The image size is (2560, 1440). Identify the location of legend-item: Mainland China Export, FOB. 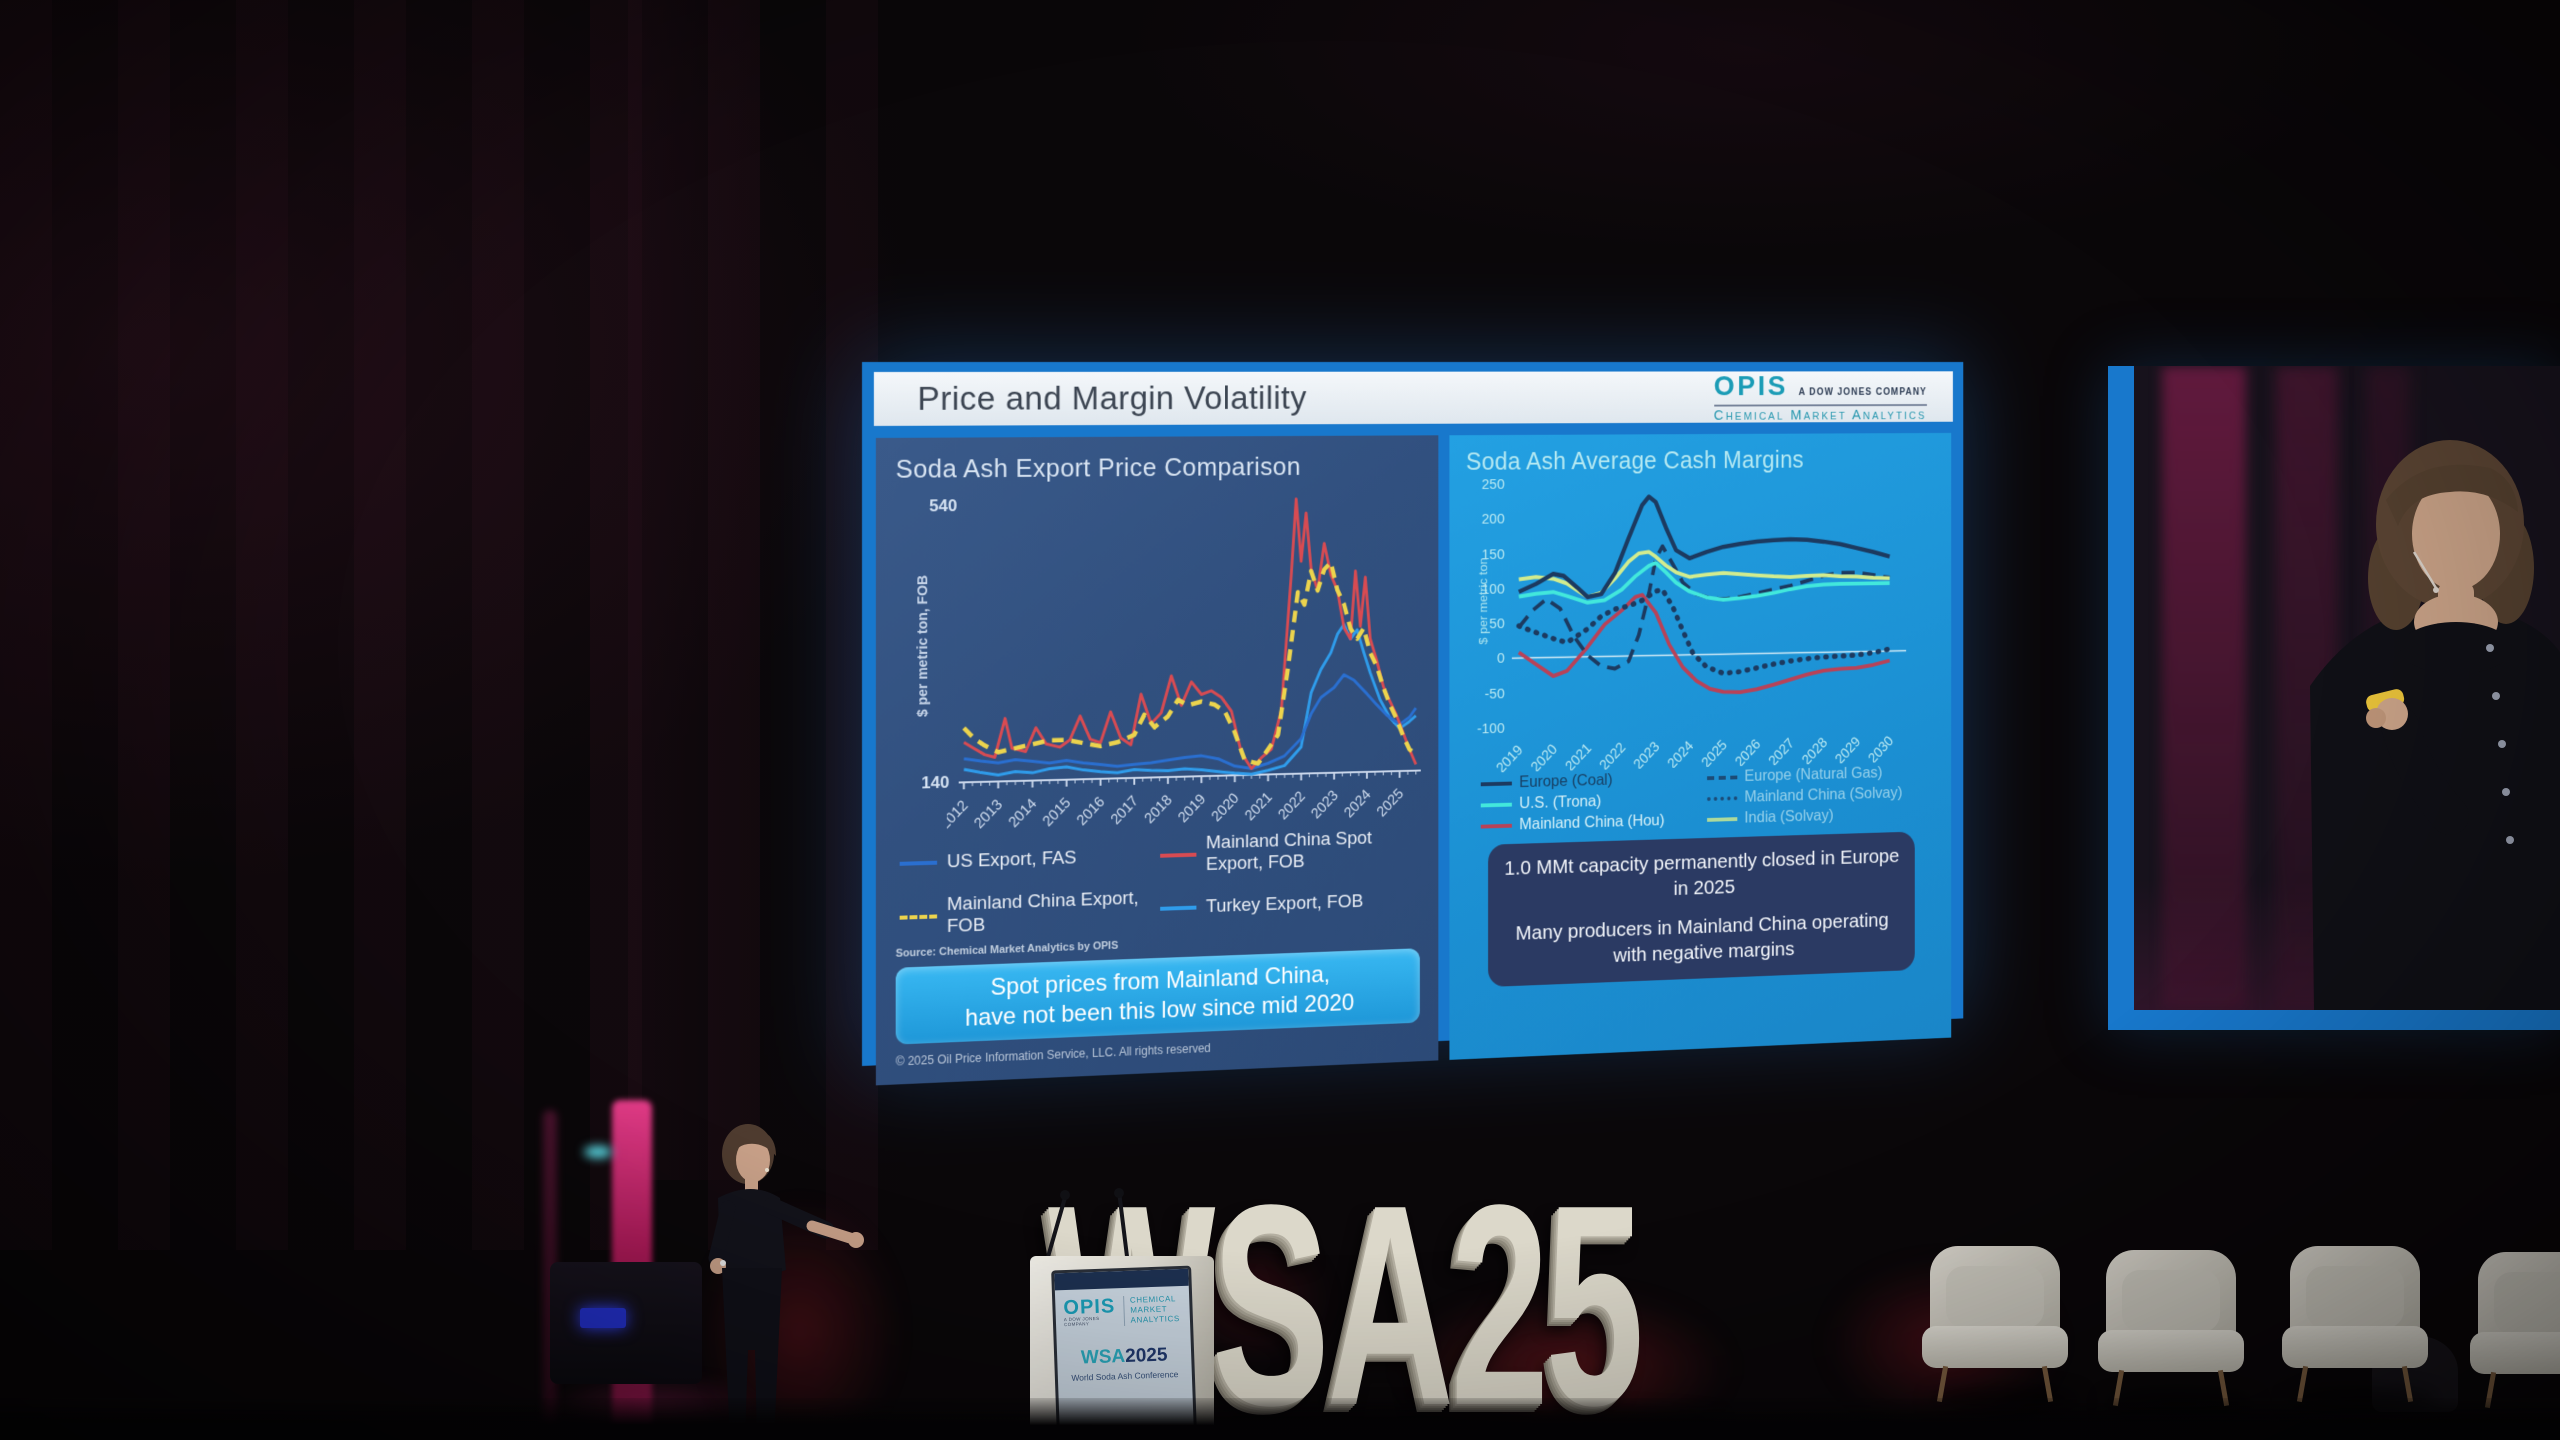
(1030, 913).